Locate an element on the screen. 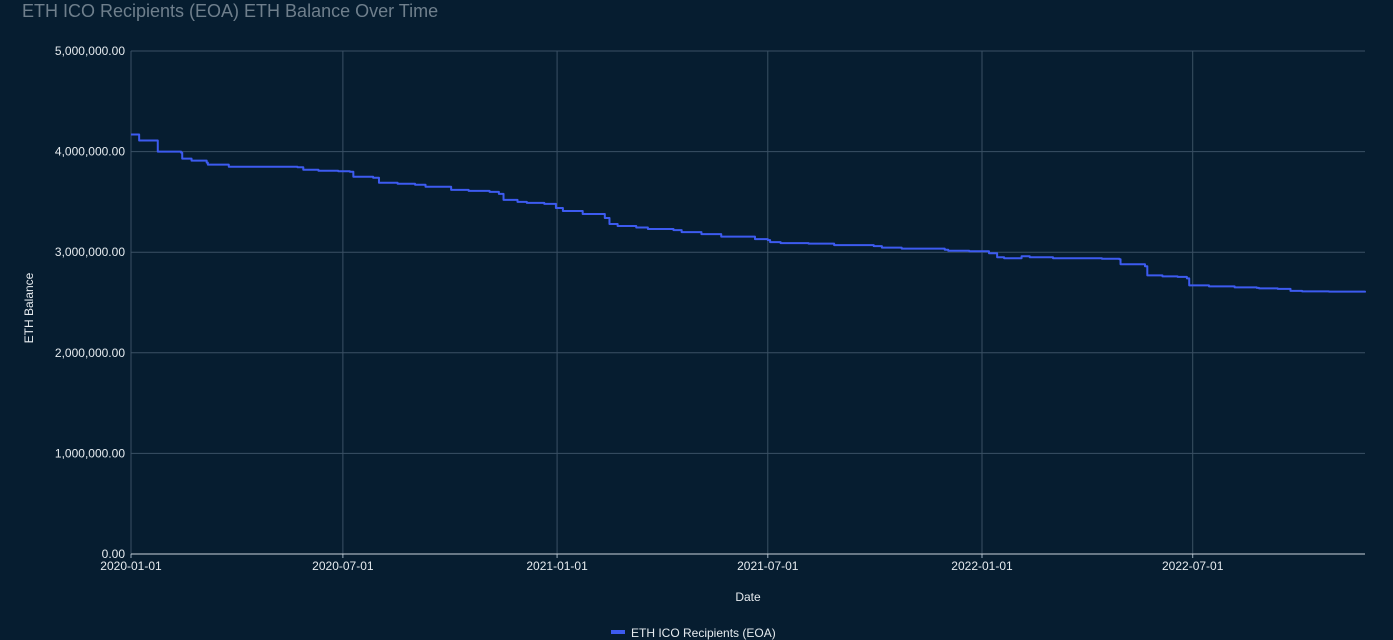 The height and width of the screenshot is (640, 1393). y-tick-label: 1,000,000.00 is located at coordinates (90, 453).